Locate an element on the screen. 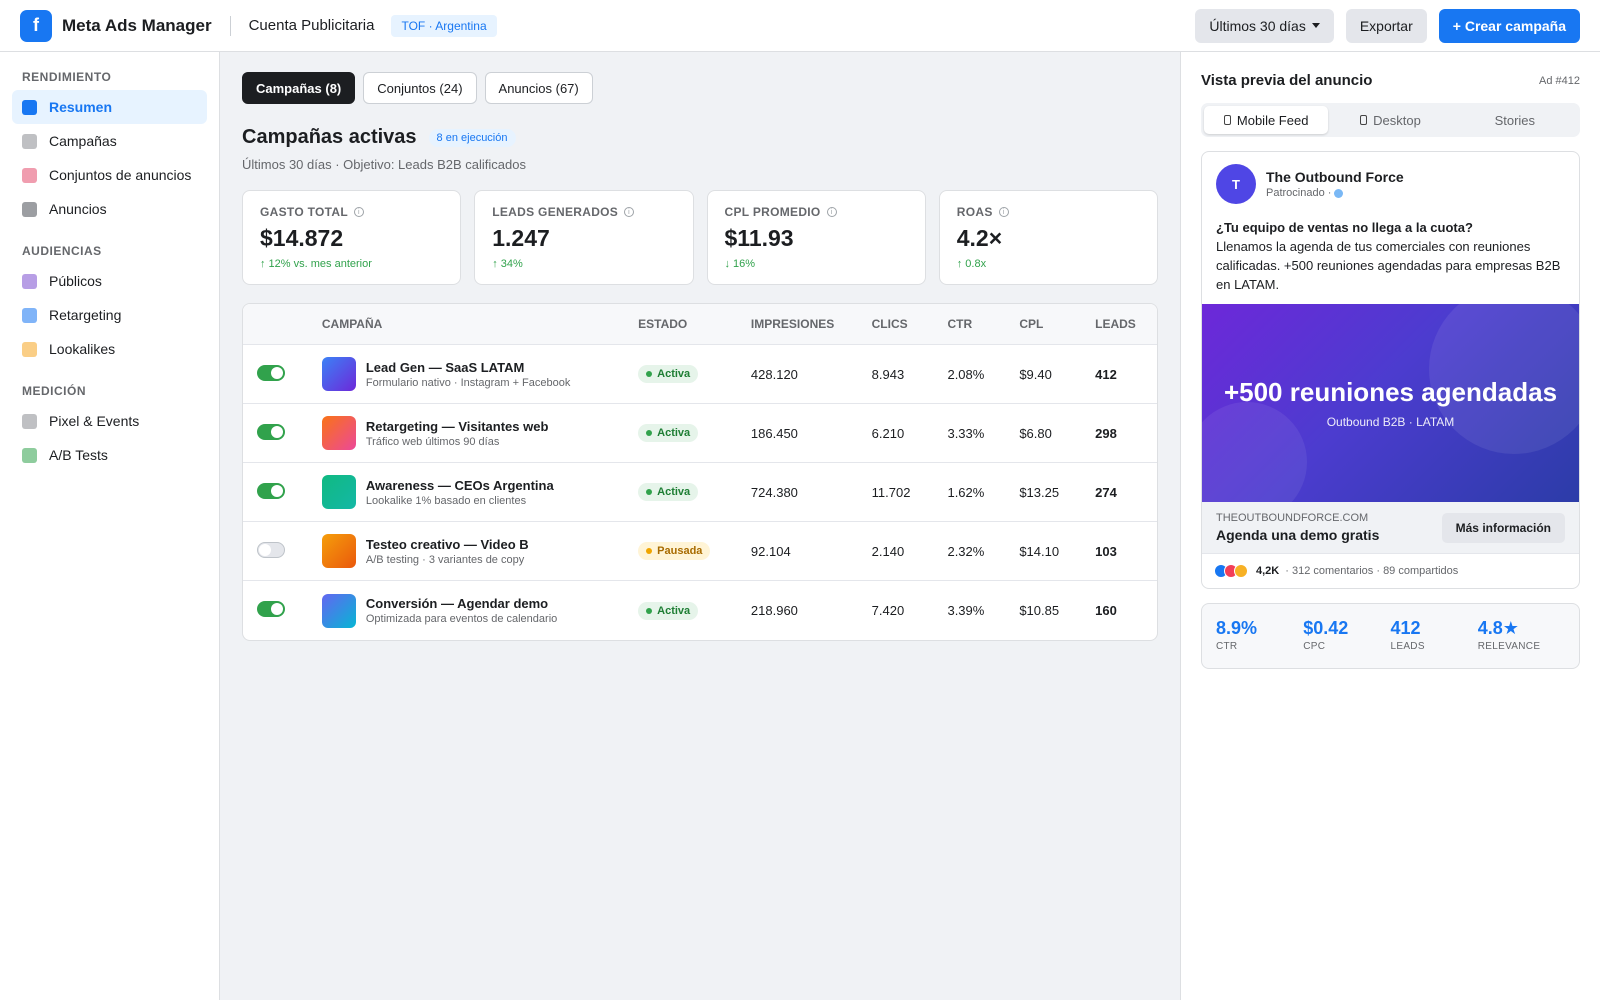 The width and height of the screenshot is (1600, 1000). leads-value: 103 is located at coordinates (1106, 551).